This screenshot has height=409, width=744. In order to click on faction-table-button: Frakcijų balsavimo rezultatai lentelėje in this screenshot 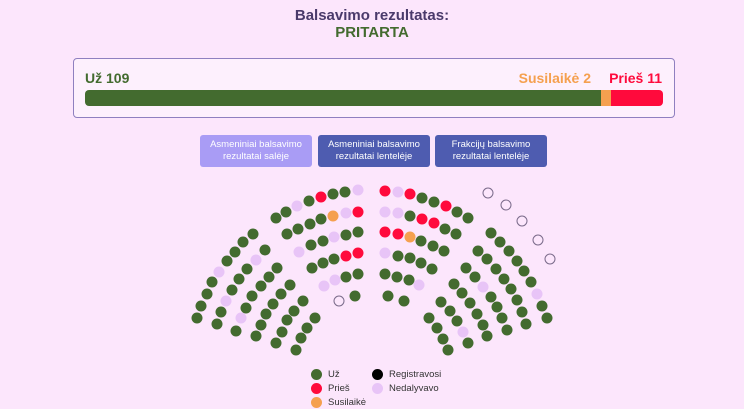, I will do `click(491, 151)`.